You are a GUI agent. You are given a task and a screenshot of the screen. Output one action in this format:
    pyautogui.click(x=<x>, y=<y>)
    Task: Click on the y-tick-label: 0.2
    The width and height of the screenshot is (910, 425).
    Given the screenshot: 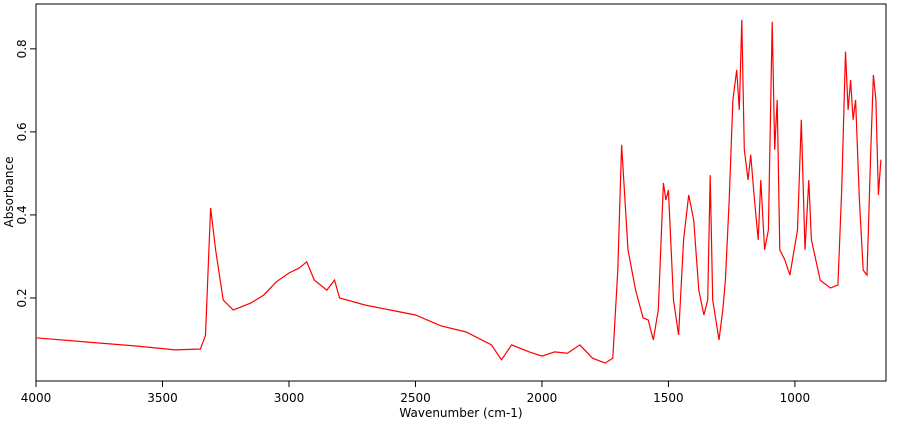 What is the action you would take?
    pyautogui.click(x=22, y=297)
    